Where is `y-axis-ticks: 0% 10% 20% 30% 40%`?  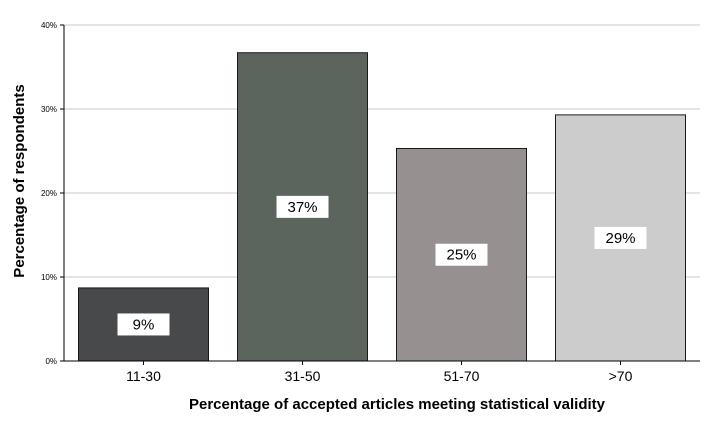 y-axis-ticks: 0% 10% 20% 30% 40% is located at coordinates (52, 193).